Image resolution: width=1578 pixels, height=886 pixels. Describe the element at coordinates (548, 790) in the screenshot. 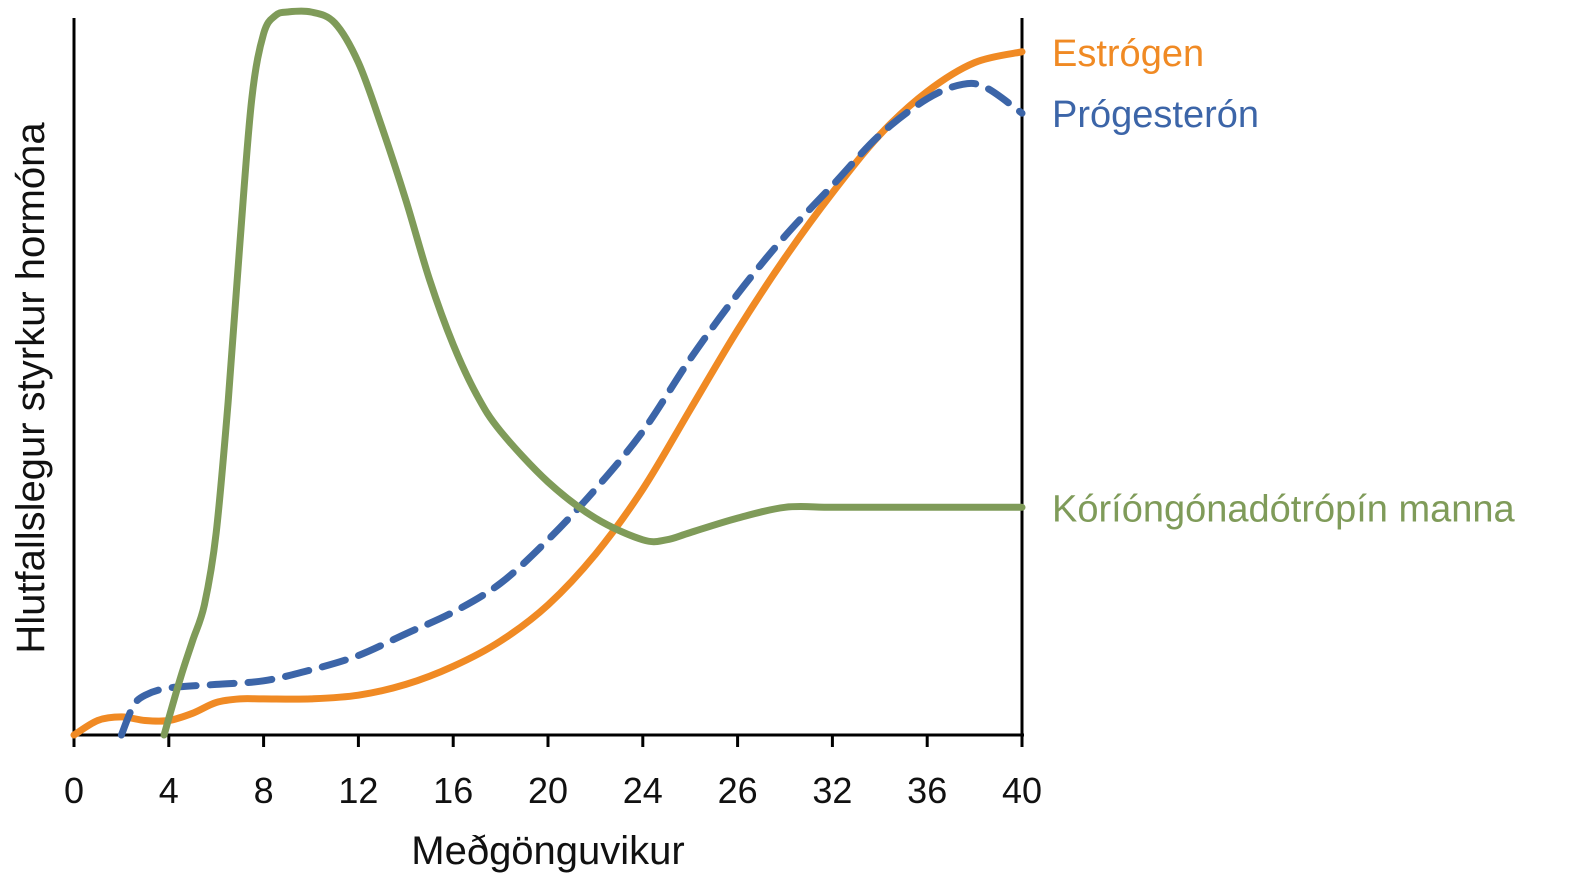

I see `x-tick-label: 20` at that location.